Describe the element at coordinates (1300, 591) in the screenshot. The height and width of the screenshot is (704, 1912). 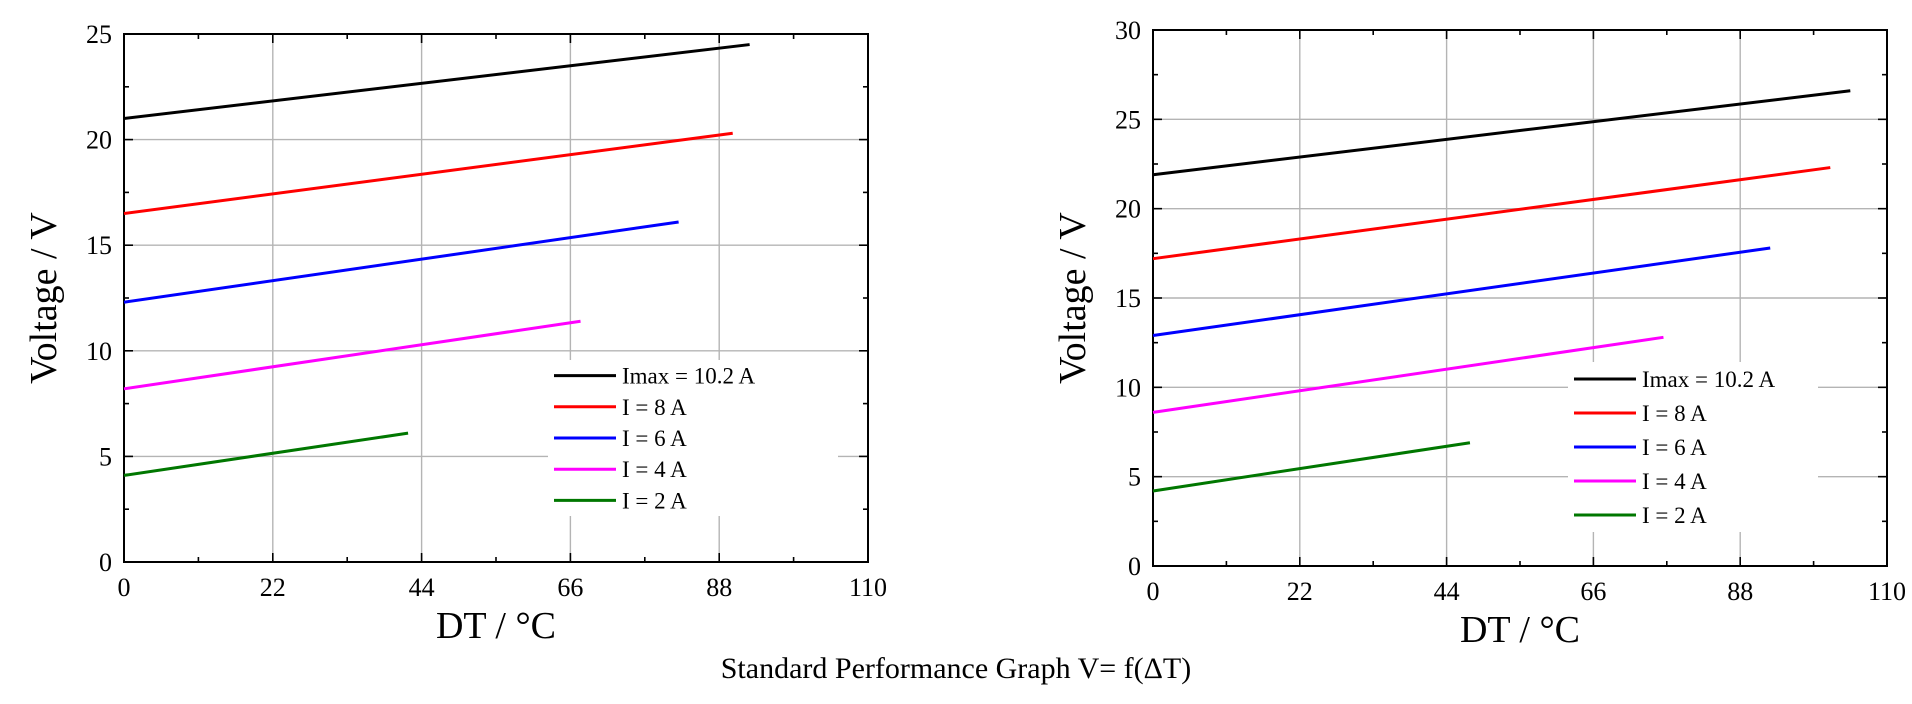
I see `chart2-x-tick-label: 22` at that location.